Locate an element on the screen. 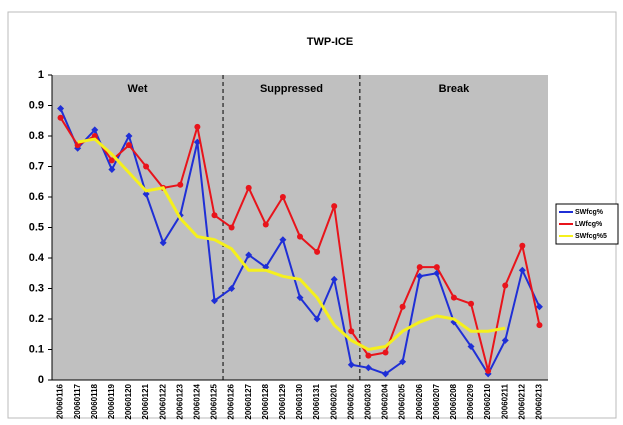  y-tick-label: 0 is located at coordinates (41, 380).